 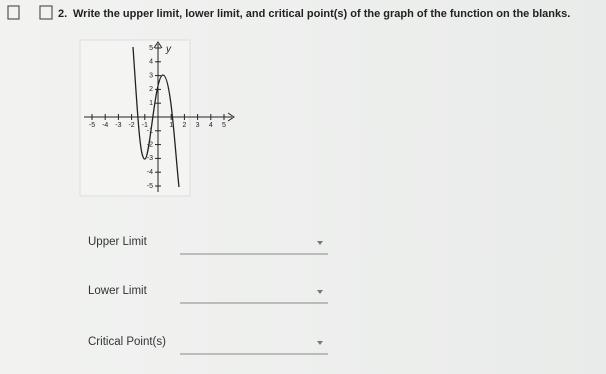 What do you see at coordinates (151, 103) in the screenshot?
I see `y-tick-label: 1` at bounding box center [151, 103].